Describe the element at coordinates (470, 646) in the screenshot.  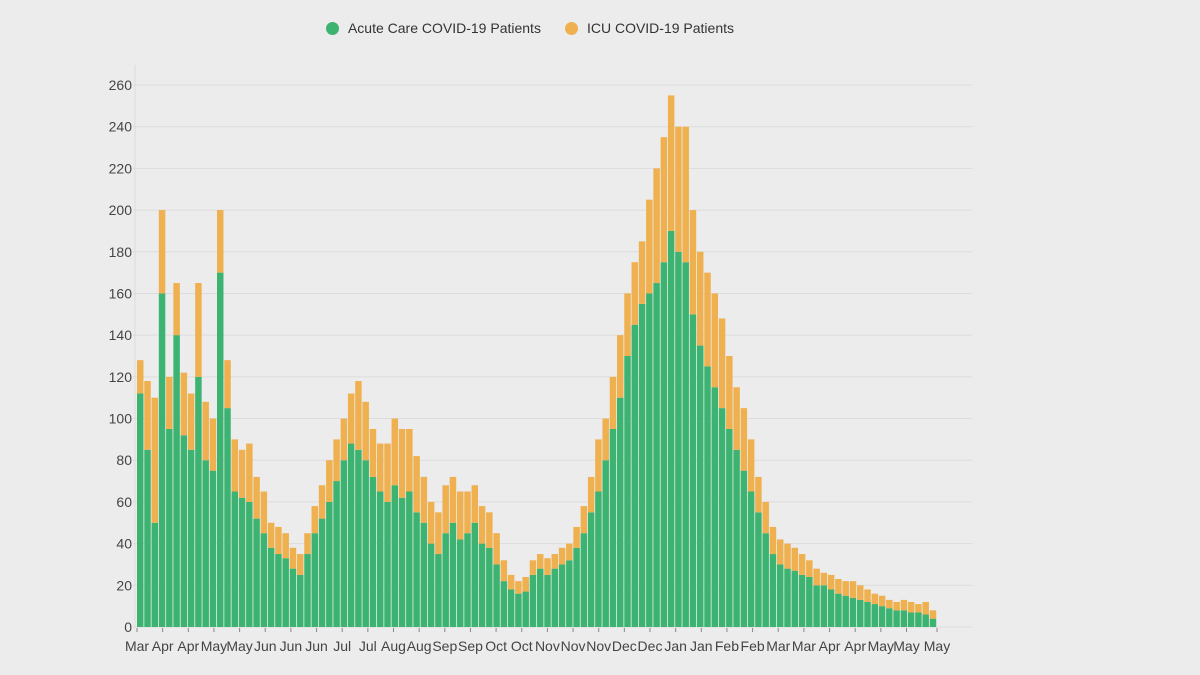
I see `x-tick-label: Sep` at that location.